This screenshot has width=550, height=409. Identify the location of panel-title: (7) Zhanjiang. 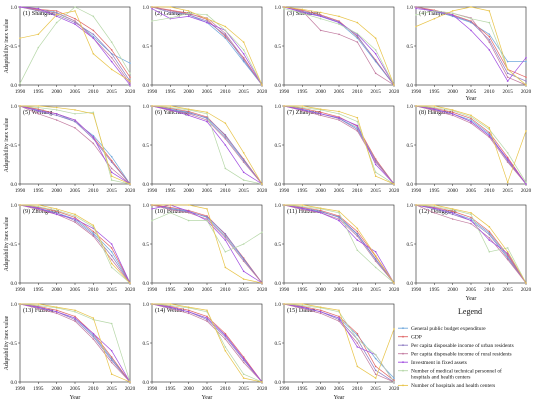
(304, 112).